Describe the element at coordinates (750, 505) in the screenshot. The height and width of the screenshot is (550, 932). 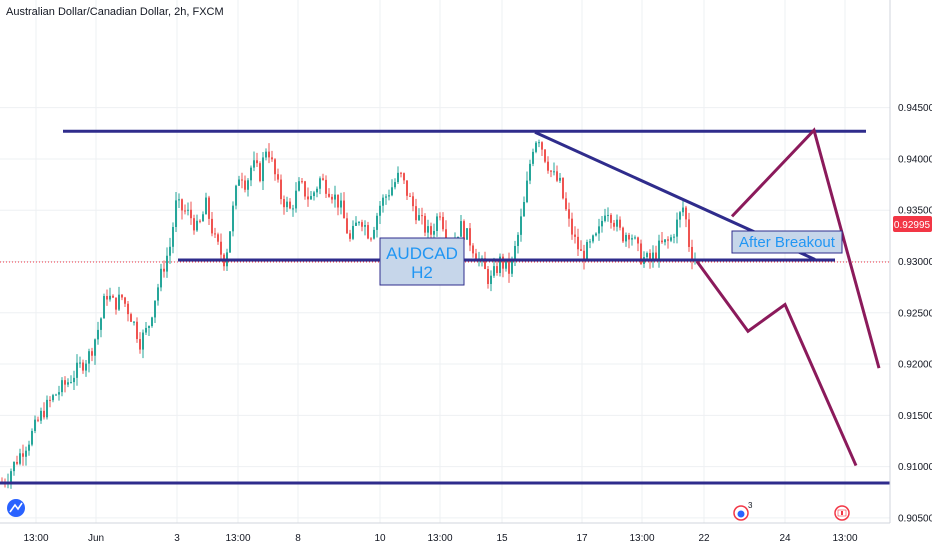
I see `events-count: 3` at that location.